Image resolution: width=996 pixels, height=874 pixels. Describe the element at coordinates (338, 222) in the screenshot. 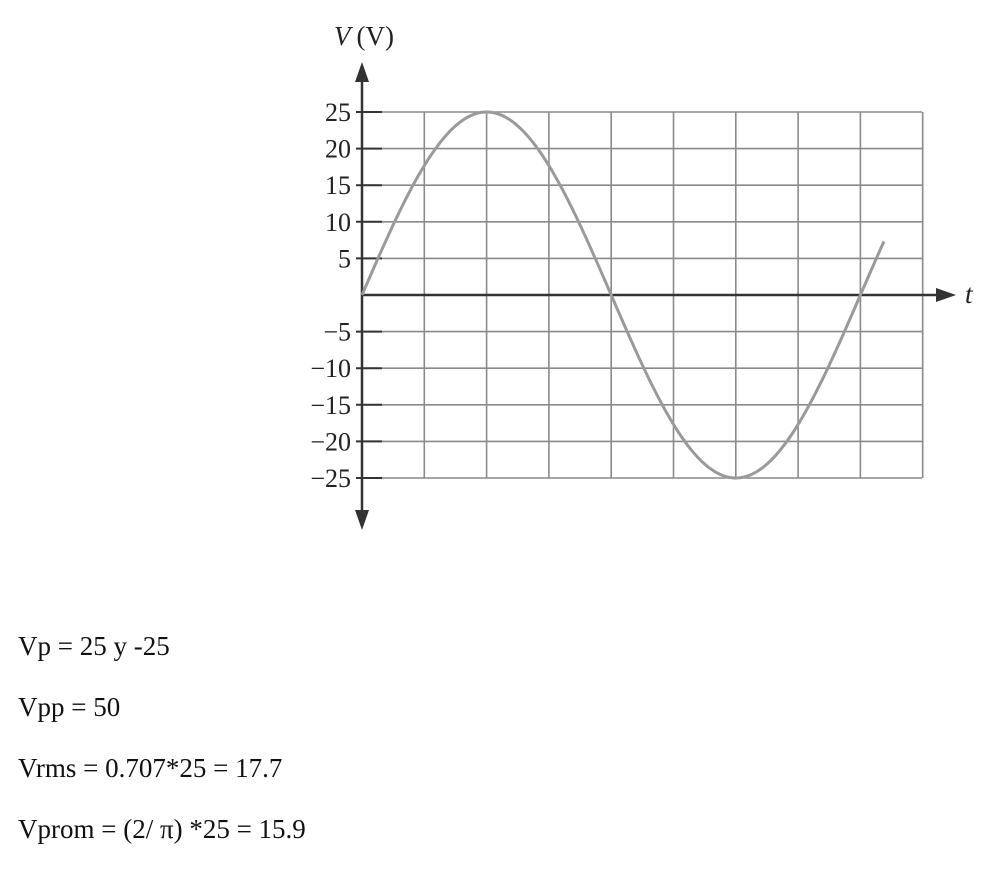

I see `y-tick-label: 10` at that location.